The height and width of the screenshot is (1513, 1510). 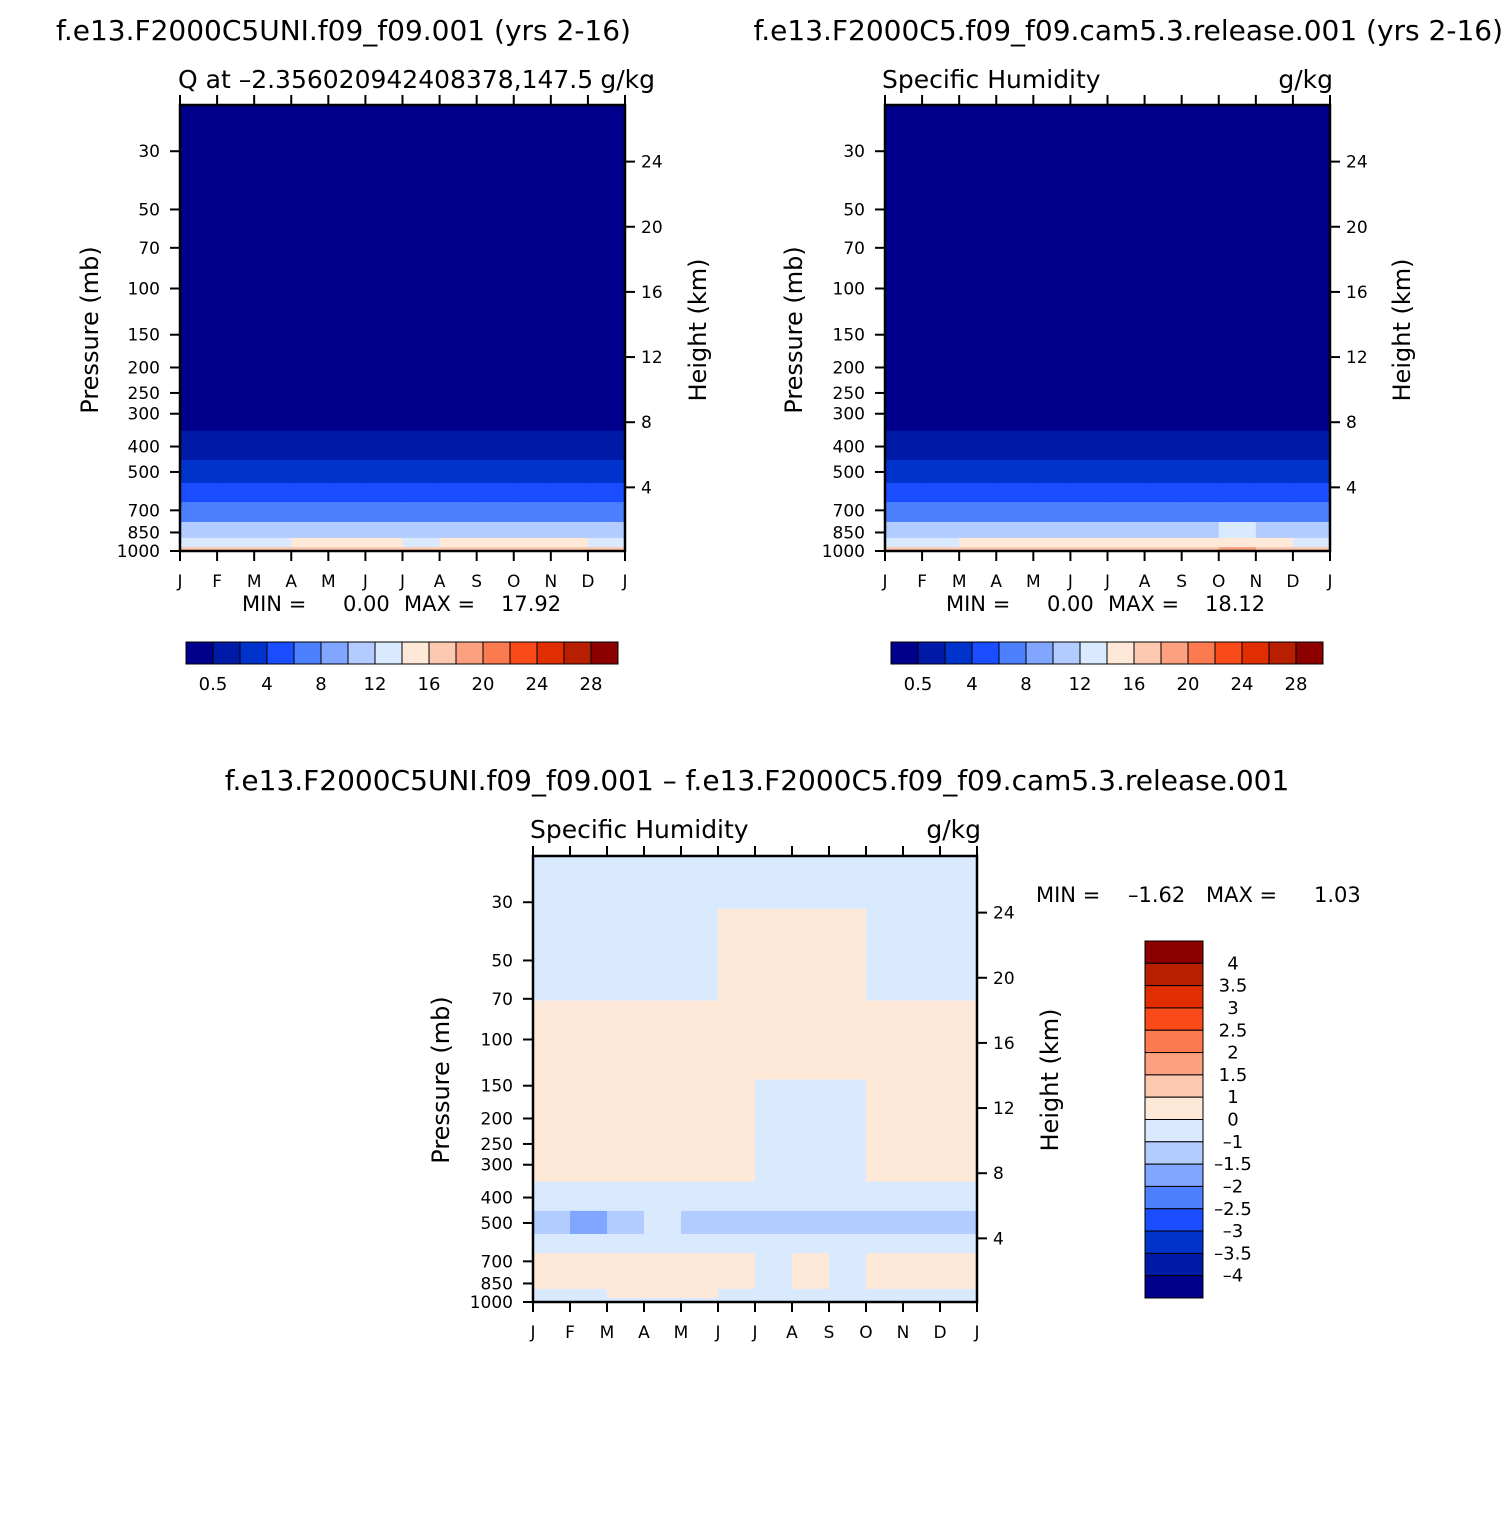 What do you see at coordinates (217, 582) in the screenshot?
I see `x-tick-label: F` at bounding box center [217, 582].